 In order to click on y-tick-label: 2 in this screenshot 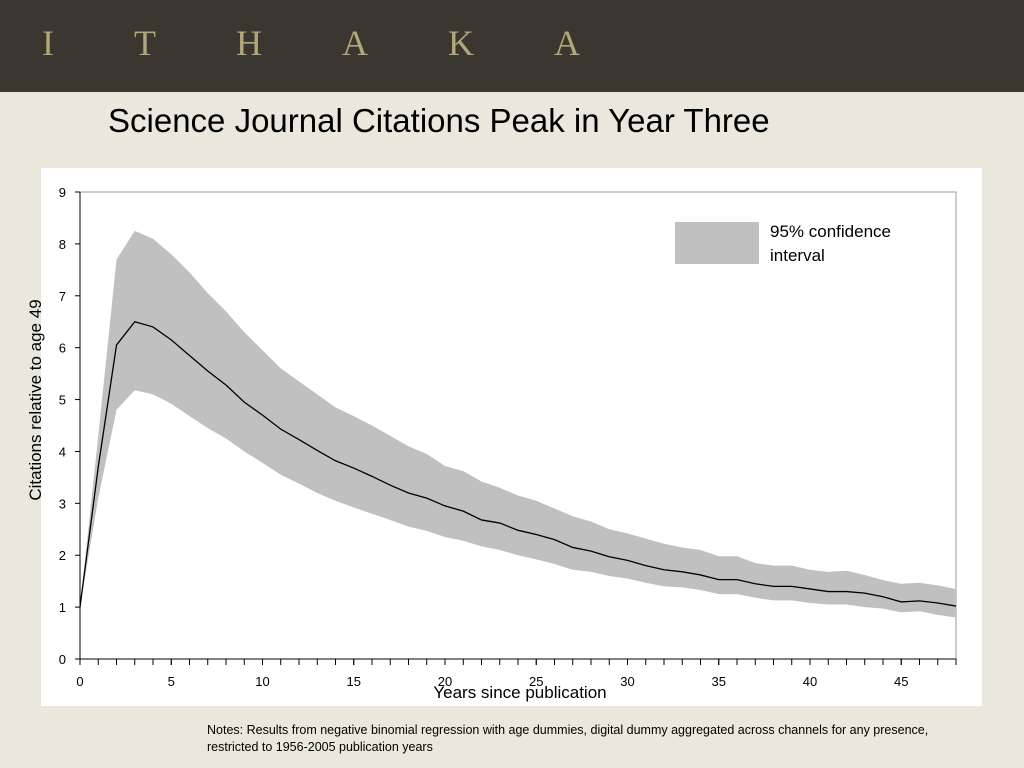, I will do `click(62, 555)`.